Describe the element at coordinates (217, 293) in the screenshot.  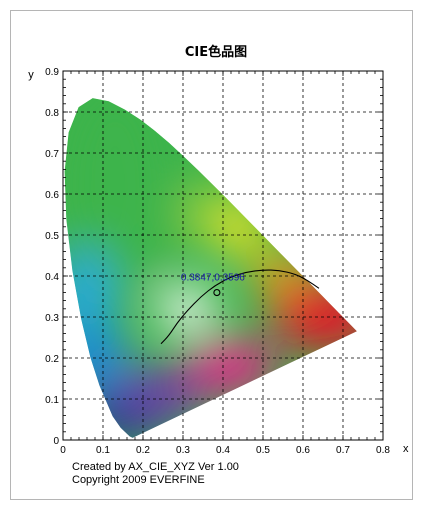
I see `measured-point-marker` at that location.